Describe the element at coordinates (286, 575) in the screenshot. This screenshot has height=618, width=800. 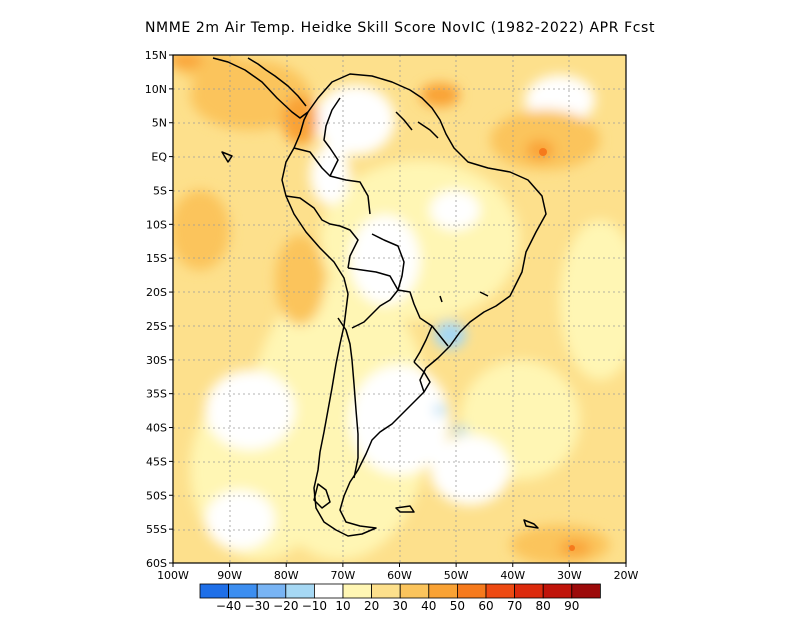
I see `lon-tick-label: 80W` at that location.